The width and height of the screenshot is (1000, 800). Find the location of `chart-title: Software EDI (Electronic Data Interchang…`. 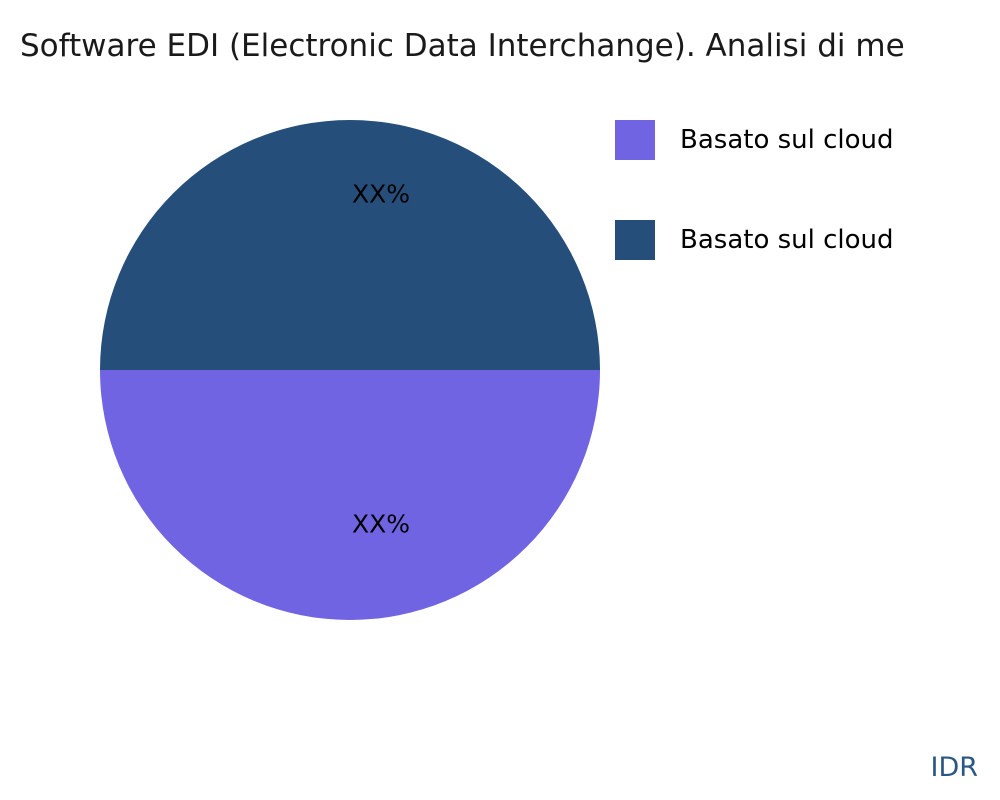

chart-title: Software EDI (Electronic Data Interchang… is located at coordinates (462, 46).